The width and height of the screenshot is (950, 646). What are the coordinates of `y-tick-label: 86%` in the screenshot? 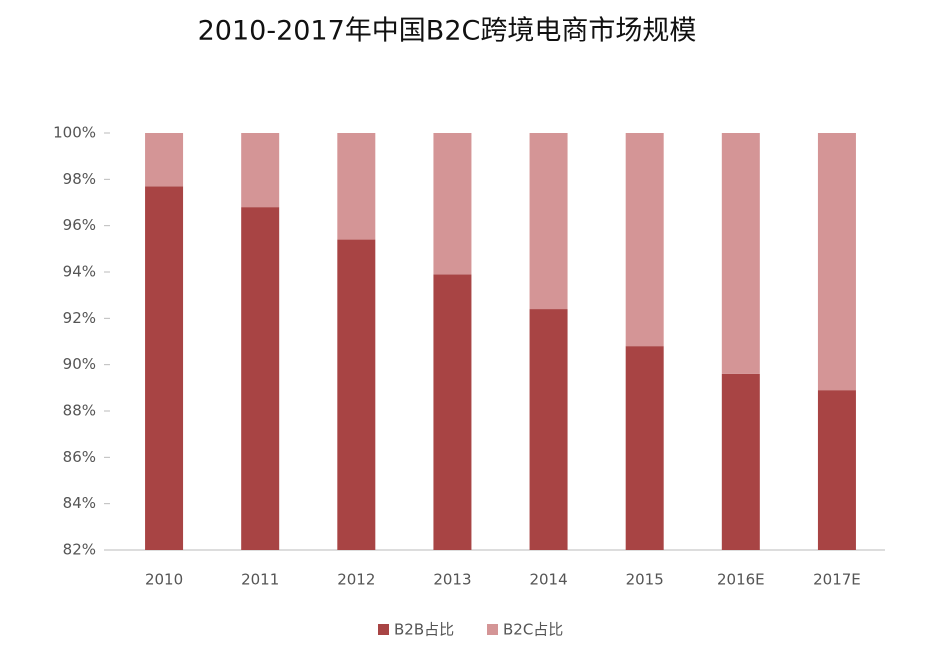 It's located at (79, 457).